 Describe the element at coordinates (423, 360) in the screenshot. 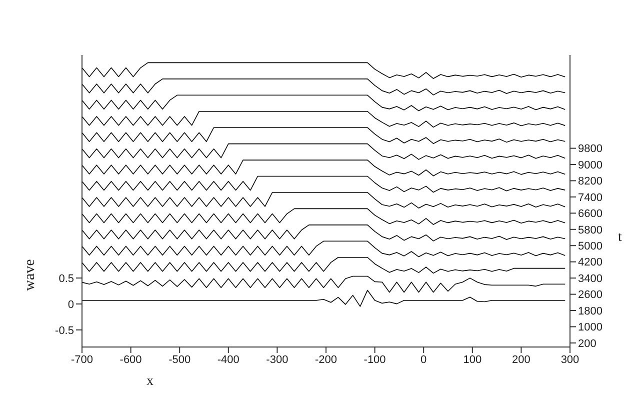

I see `x-tick-label: 0` at that location.